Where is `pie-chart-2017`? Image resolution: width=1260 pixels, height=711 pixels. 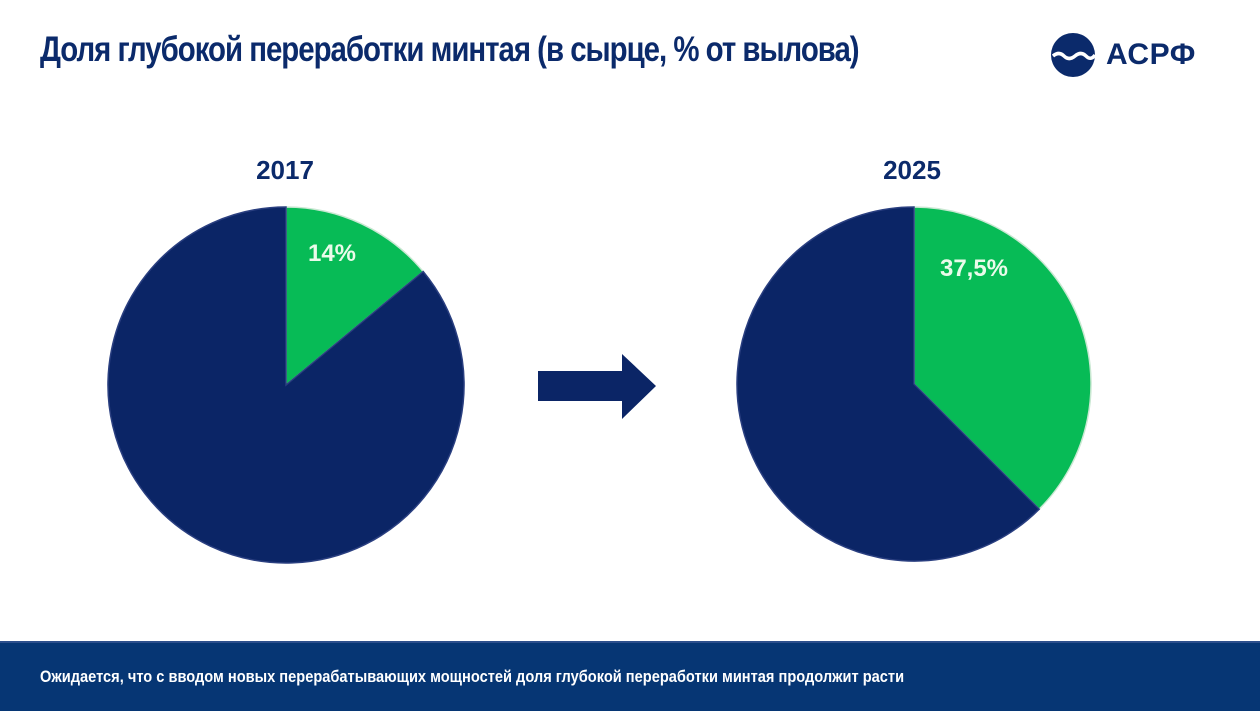
pie-chart-2017 is located at coordinates (286, 385).